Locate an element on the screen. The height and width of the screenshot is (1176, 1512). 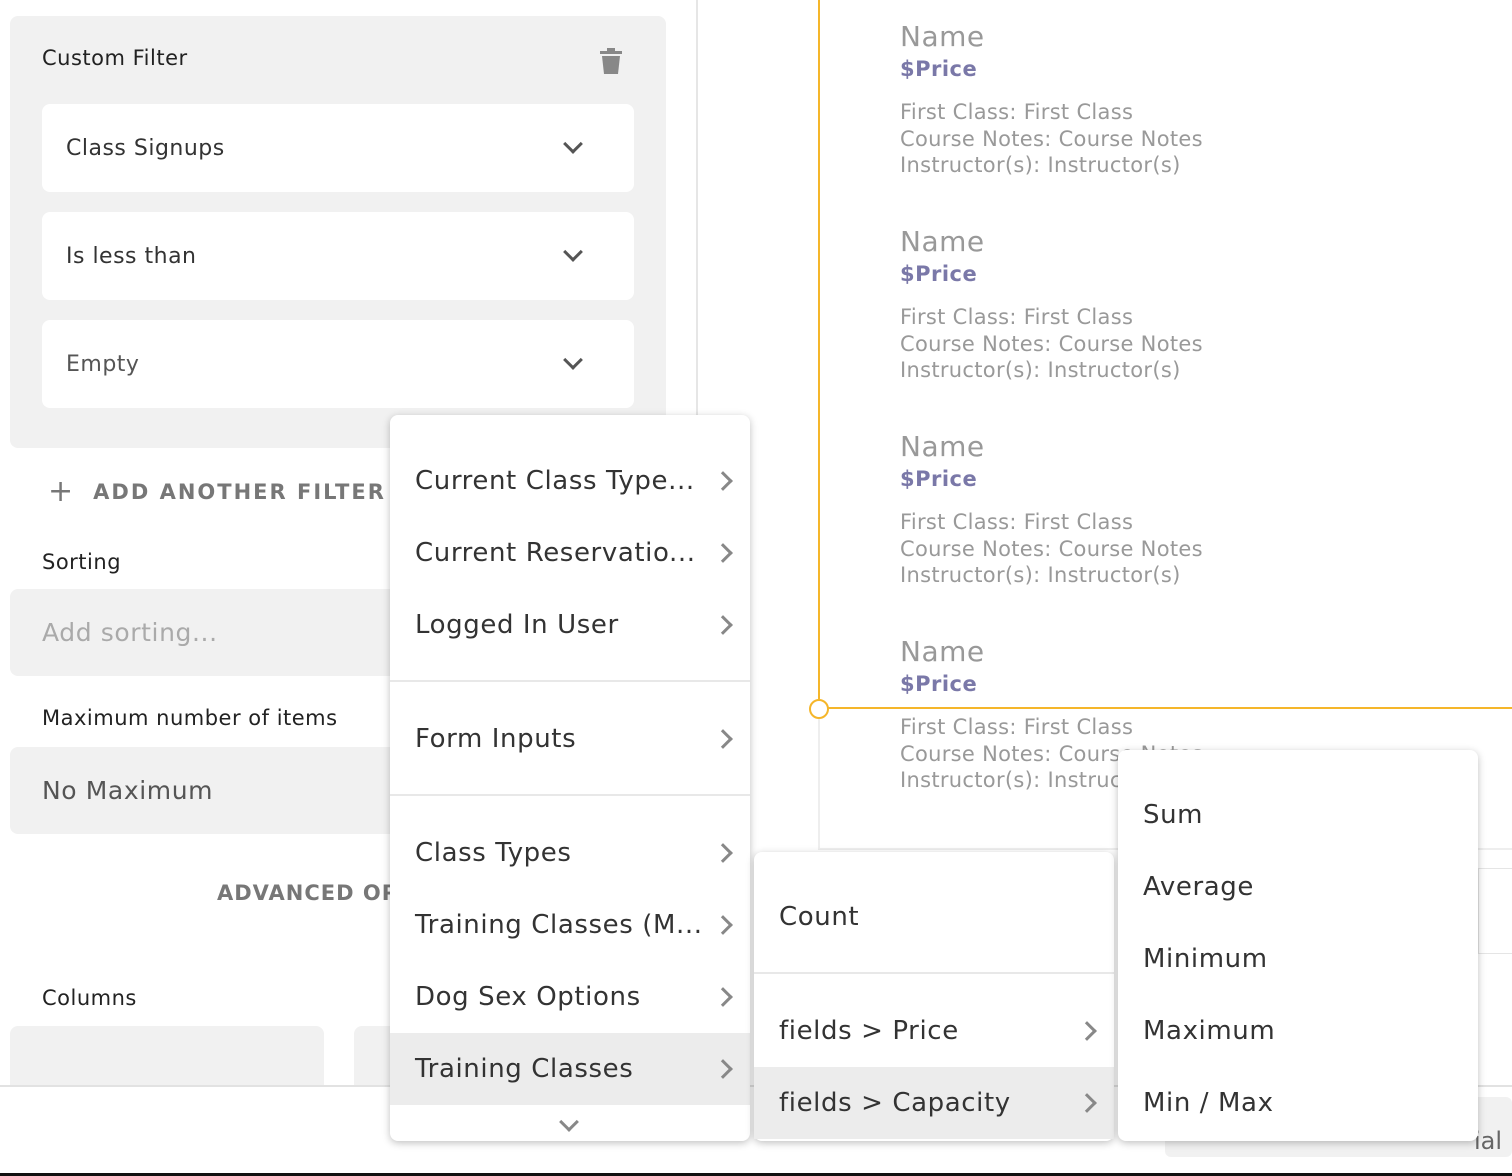
menu-item-label: Count is located at coordinates (819, 917).